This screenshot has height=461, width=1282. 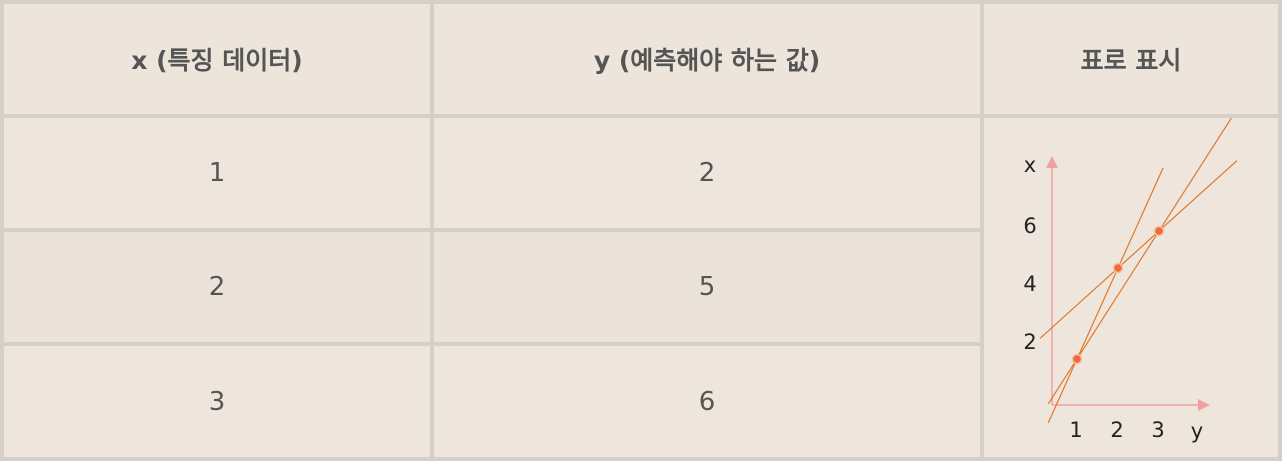 I want to click on x-axis-label: y, so click(x=1197, y=431).